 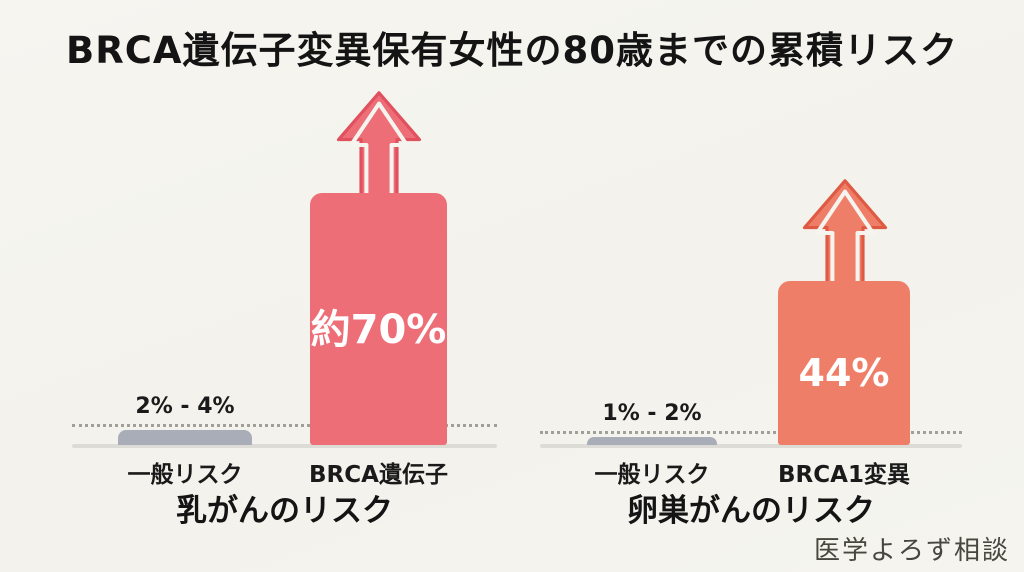 I want to click on general-risk-value-breast: 2% - 4%, so click(x=185, y=406).